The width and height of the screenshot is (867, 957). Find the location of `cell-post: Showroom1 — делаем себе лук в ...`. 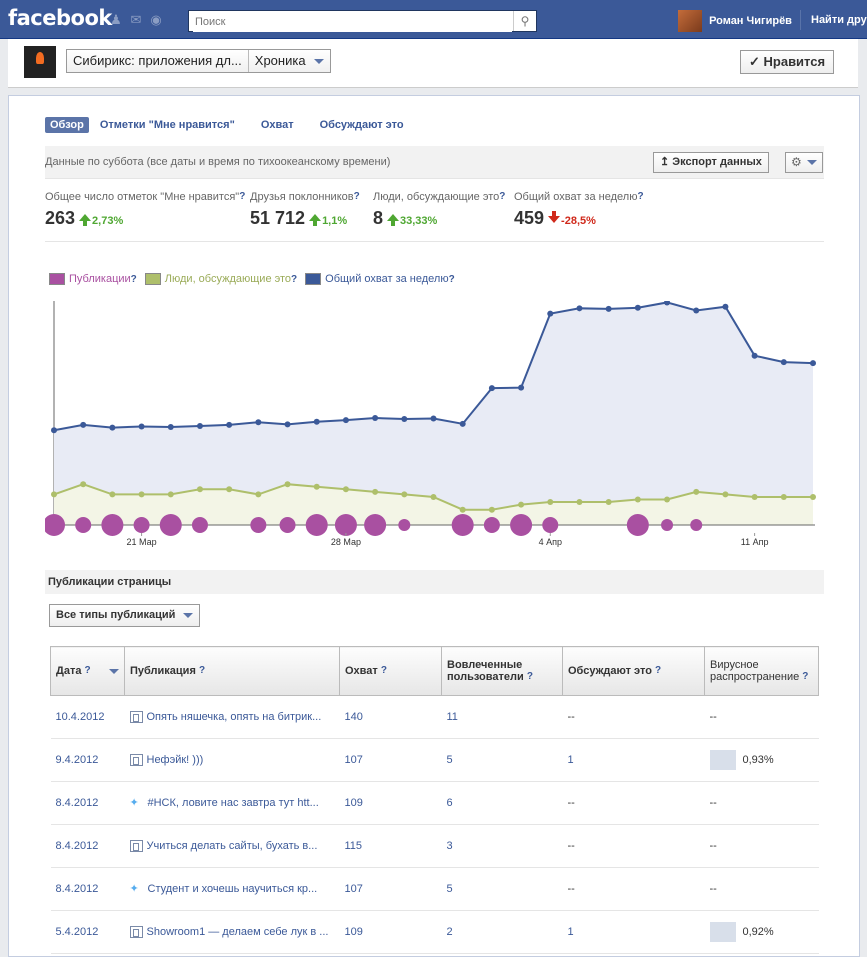

cell-post: Showroom1 — делаем себе лук в ... is located at coordinates (232, 932).